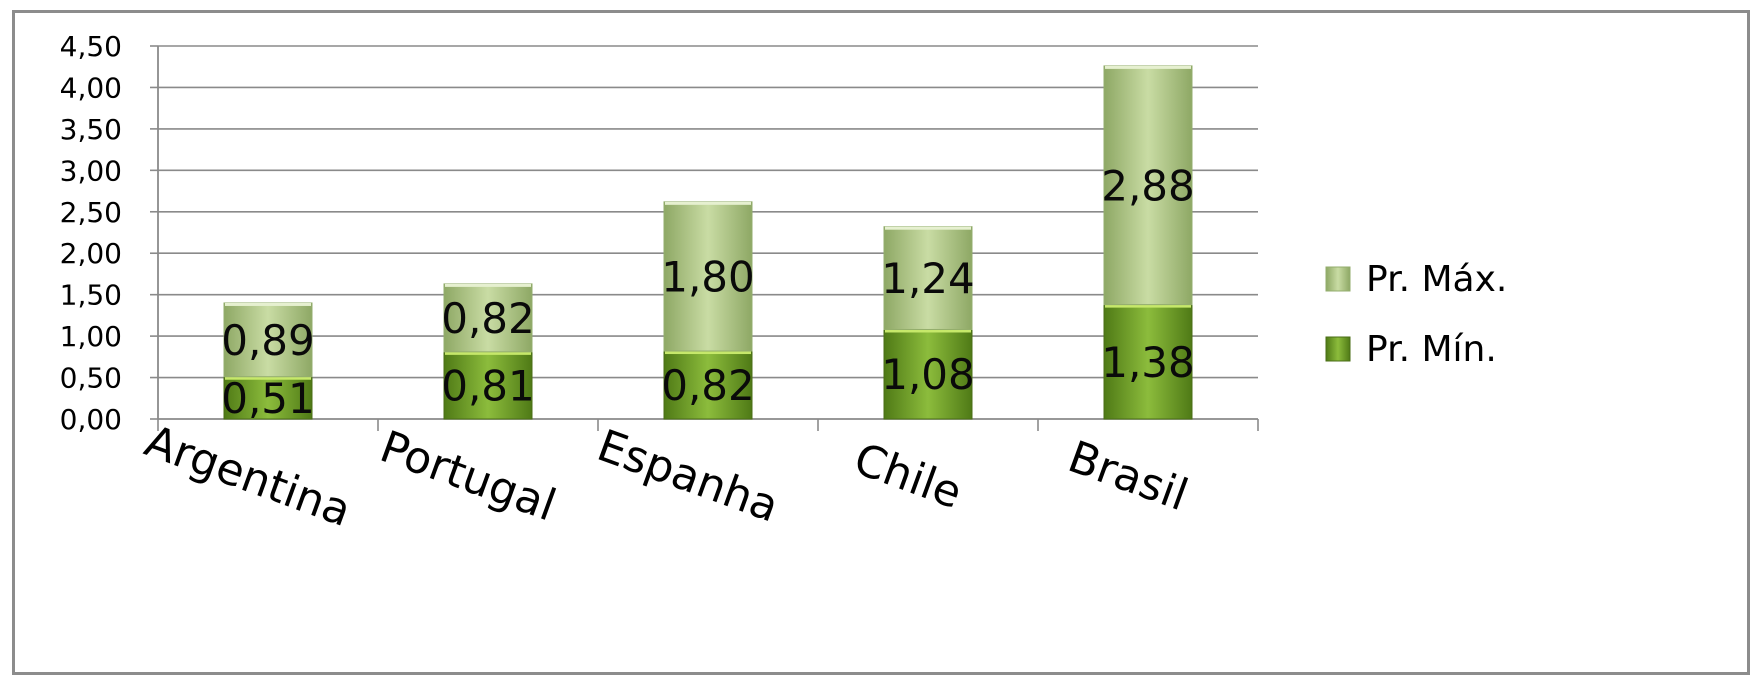 The height and width of the screenshot is (683, 1759). I want to click on bar-min-argentina, so click(268, 398).